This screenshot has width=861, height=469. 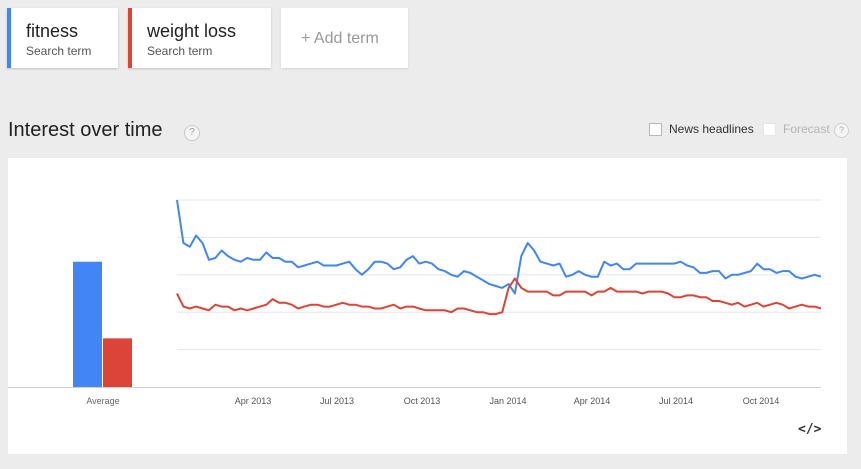 I want to click on search-term-weight-loss: weight loss Search term, so click(x=199, y=38).